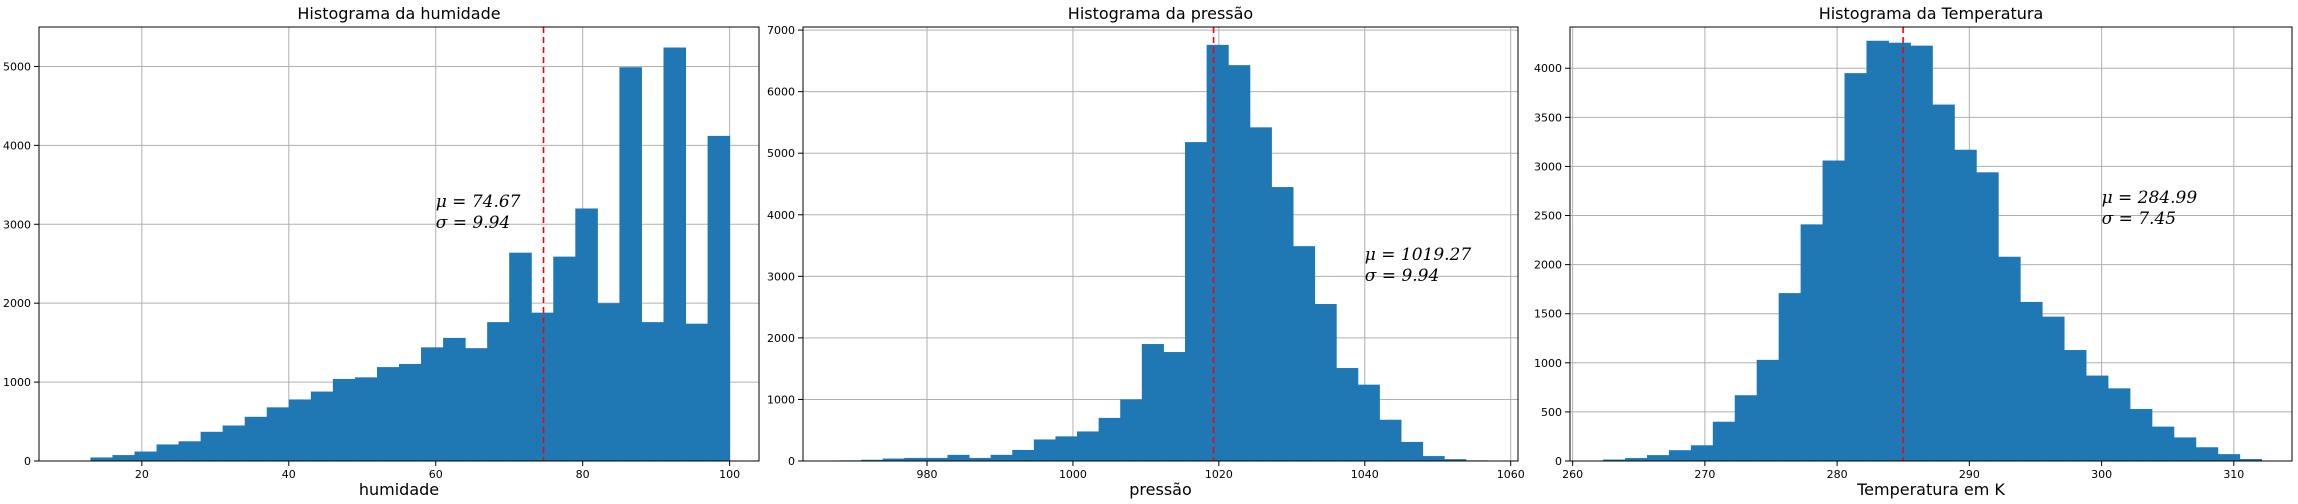 The height and width of the screenshot is (504, 2298). I want to click on mean-annotation: μ = 74.67, so click(478, 202).